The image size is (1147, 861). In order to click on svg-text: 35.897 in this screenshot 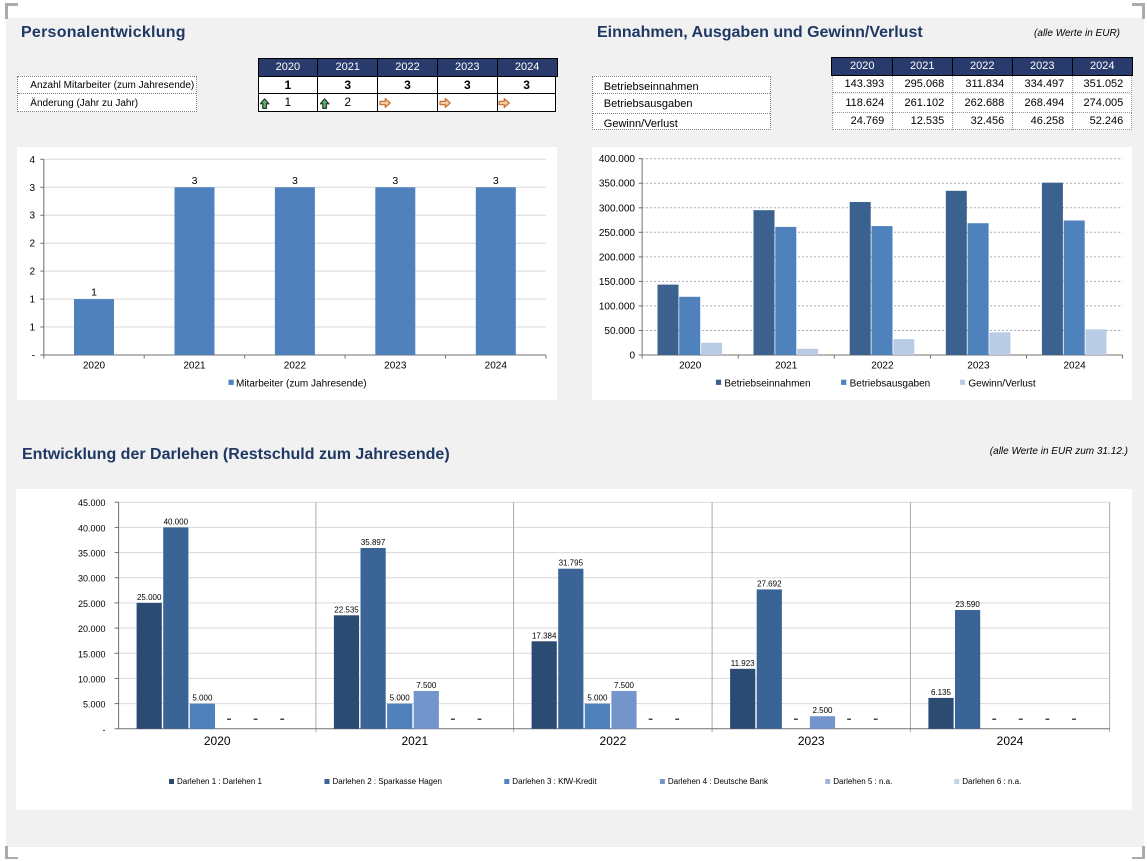, I will do `click(373, 542)`.